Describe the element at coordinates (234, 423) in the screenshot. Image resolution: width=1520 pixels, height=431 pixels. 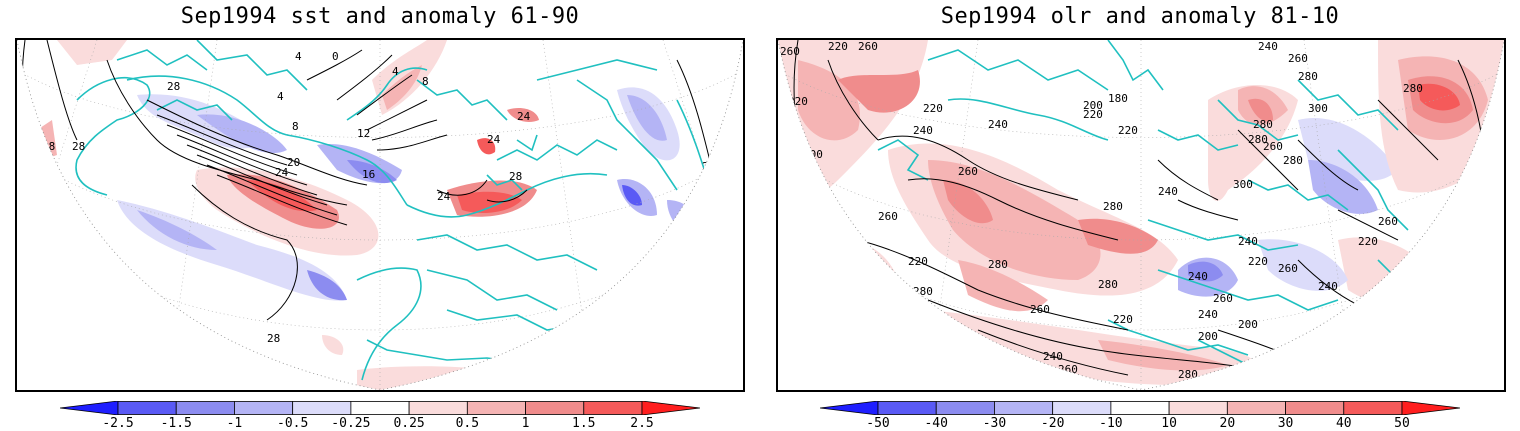
I see `colorbar-tick-label: -1` at that location.